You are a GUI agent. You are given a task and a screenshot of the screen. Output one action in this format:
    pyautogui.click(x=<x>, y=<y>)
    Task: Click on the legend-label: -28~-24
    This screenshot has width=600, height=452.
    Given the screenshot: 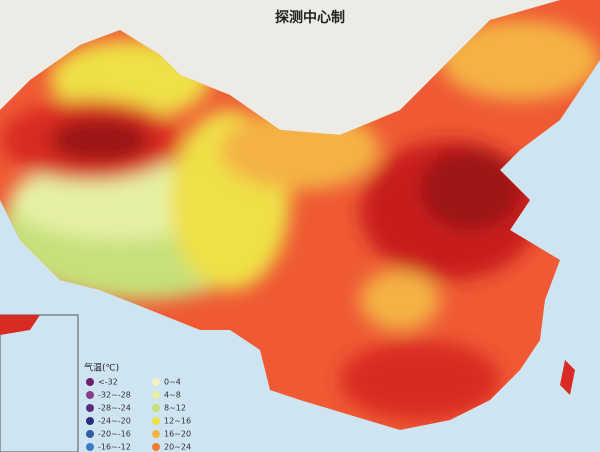 What is the action you would take?
    pyautogui.click(x=114, y=408)
    